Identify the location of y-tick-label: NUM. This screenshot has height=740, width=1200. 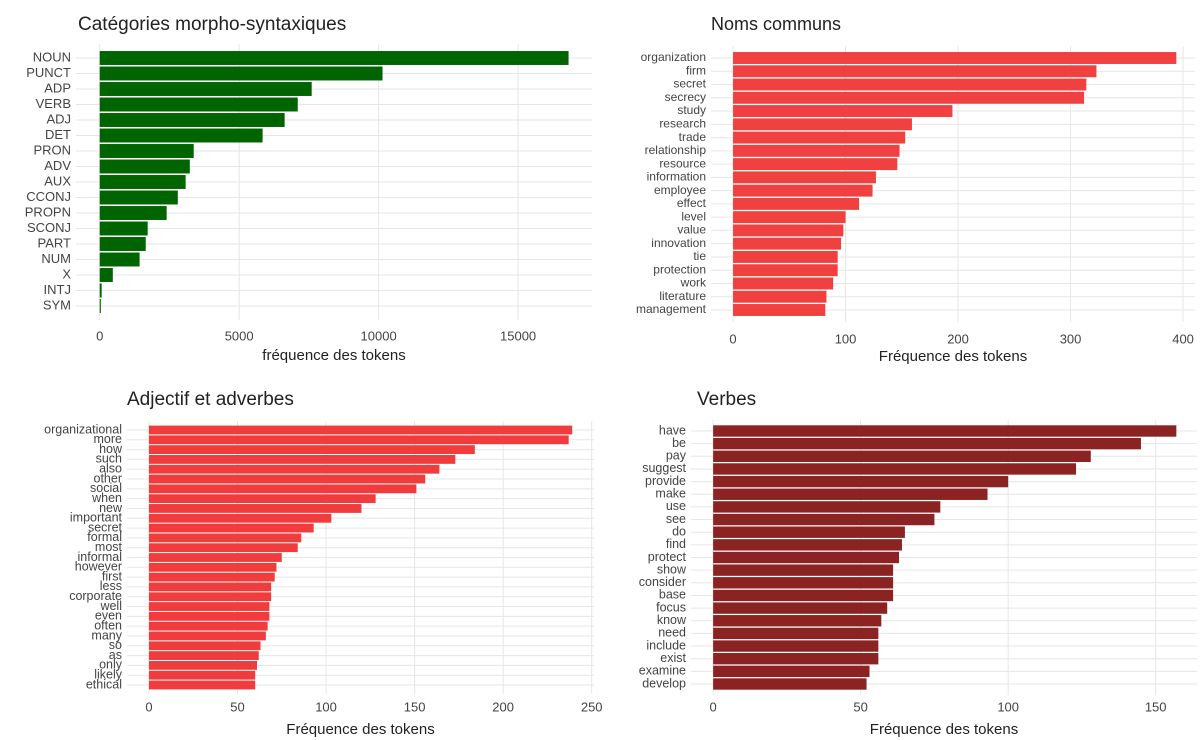
(56, 258).